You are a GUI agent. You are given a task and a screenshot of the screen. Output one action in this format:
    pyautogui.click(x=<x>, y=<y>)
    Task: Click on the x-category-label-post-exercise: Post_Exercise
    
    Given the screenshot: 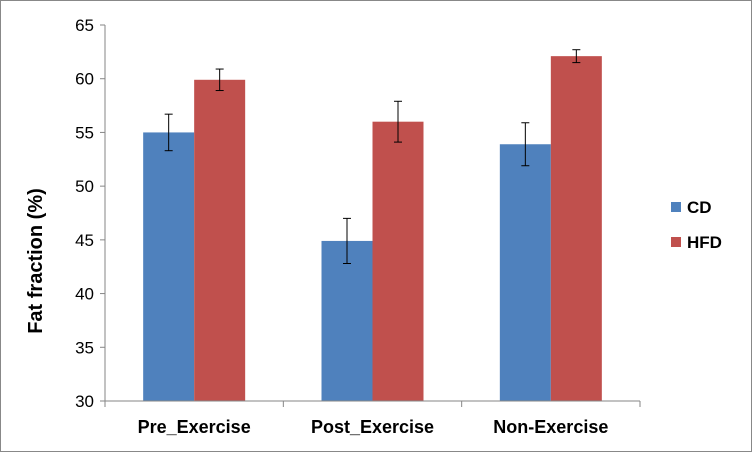 What is the action you would take?
    pyautogui.click(x=372, y=427)
    